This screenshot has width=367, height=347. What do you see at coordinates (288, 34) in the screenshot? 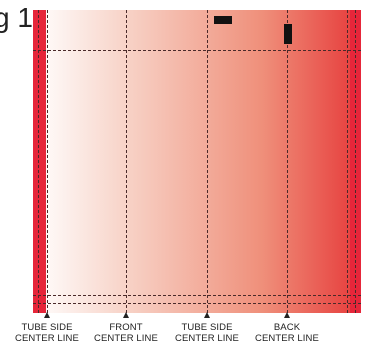
I see `vertical-mark` at bounding box center [288, 34].